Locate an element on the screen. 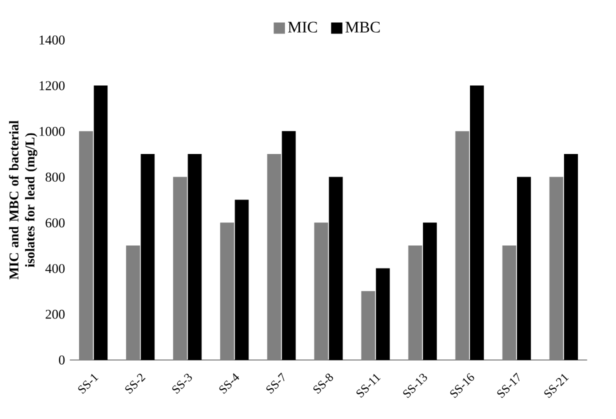 The image size is (616, 419). y-tick-label: 0 is located at coordinates (61, 360).